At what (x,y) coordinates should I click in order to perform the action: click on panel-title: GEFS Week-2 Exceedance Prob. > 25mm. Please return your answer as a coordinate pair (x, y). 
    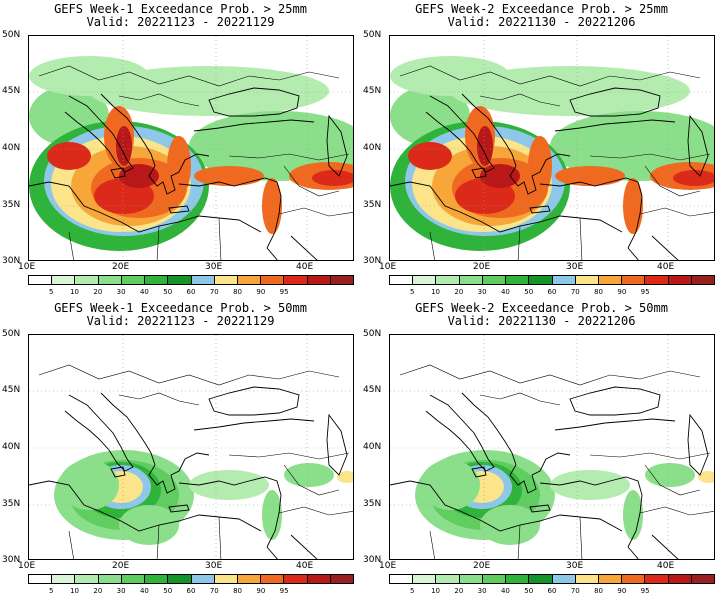
    Looking at the image, I should click on (541, 9).